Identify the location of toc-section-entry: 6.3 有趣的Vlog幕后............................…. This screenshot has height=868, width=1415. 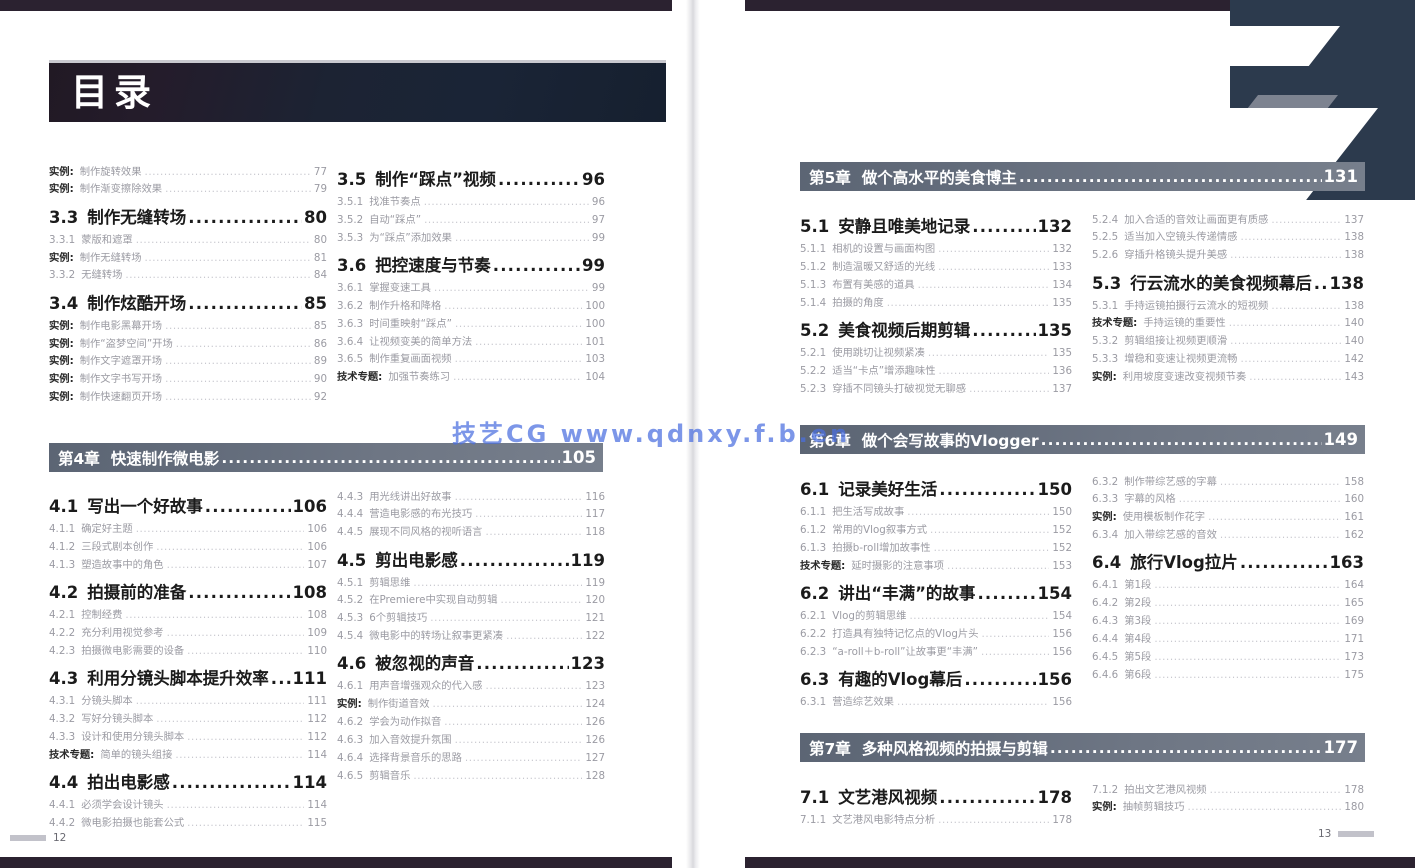
(936, 680).